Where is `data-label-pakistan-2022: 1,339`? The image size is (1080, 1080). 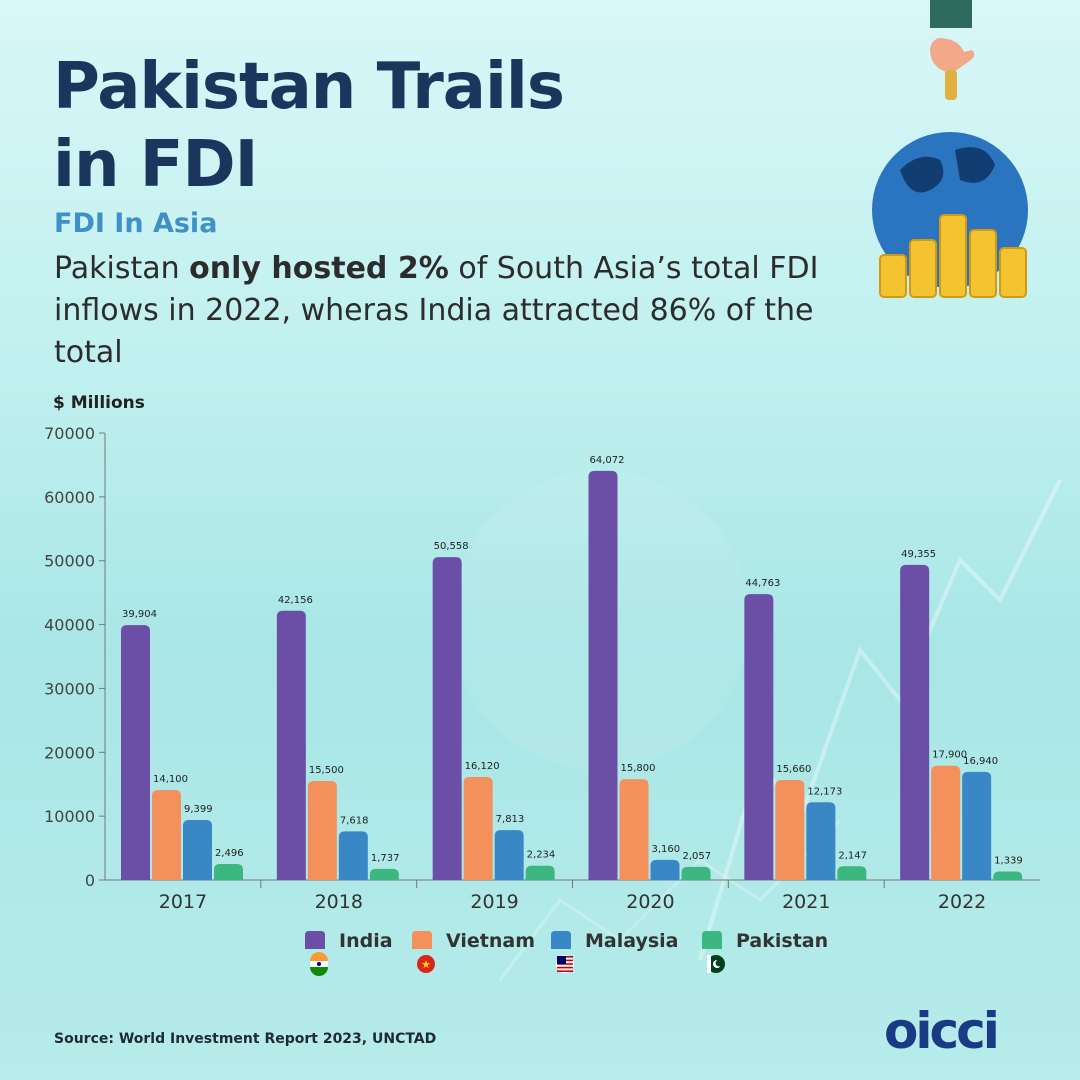
data-label-pakistan-2022: 1,339 is located at coordinates (1008, 860).